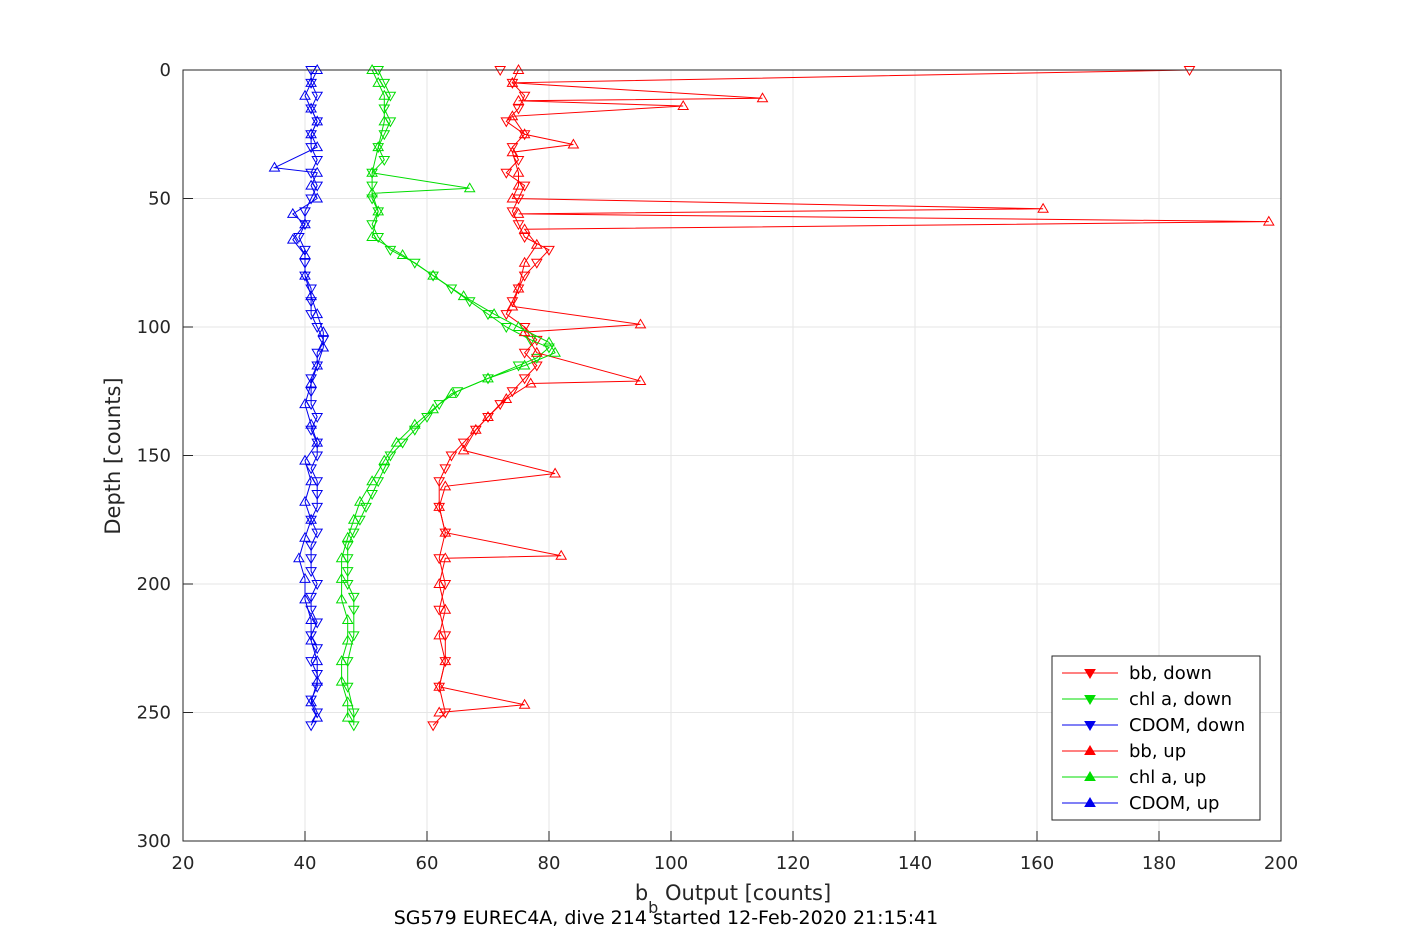  Describe the element at coordinates (1187, 725) in the screenshot. I see `legend-label: CDOM, down` at that location.